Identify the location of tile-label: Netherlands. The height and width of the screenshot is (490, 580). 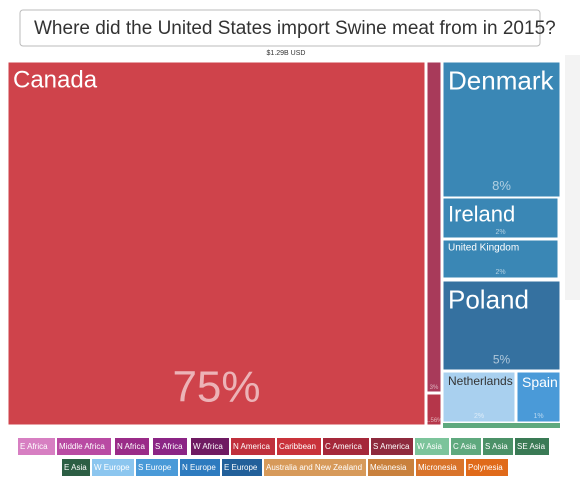
(480, 381).